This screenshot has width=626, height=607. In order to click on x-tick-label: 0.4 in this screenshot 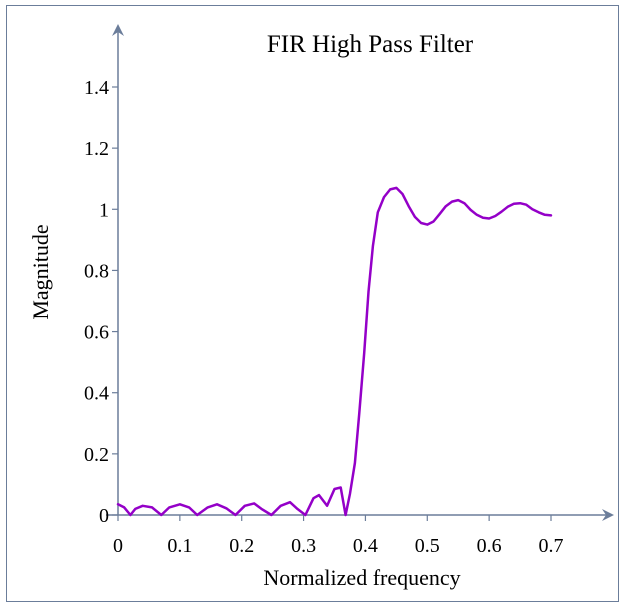, I will do `click(365, 546)`.